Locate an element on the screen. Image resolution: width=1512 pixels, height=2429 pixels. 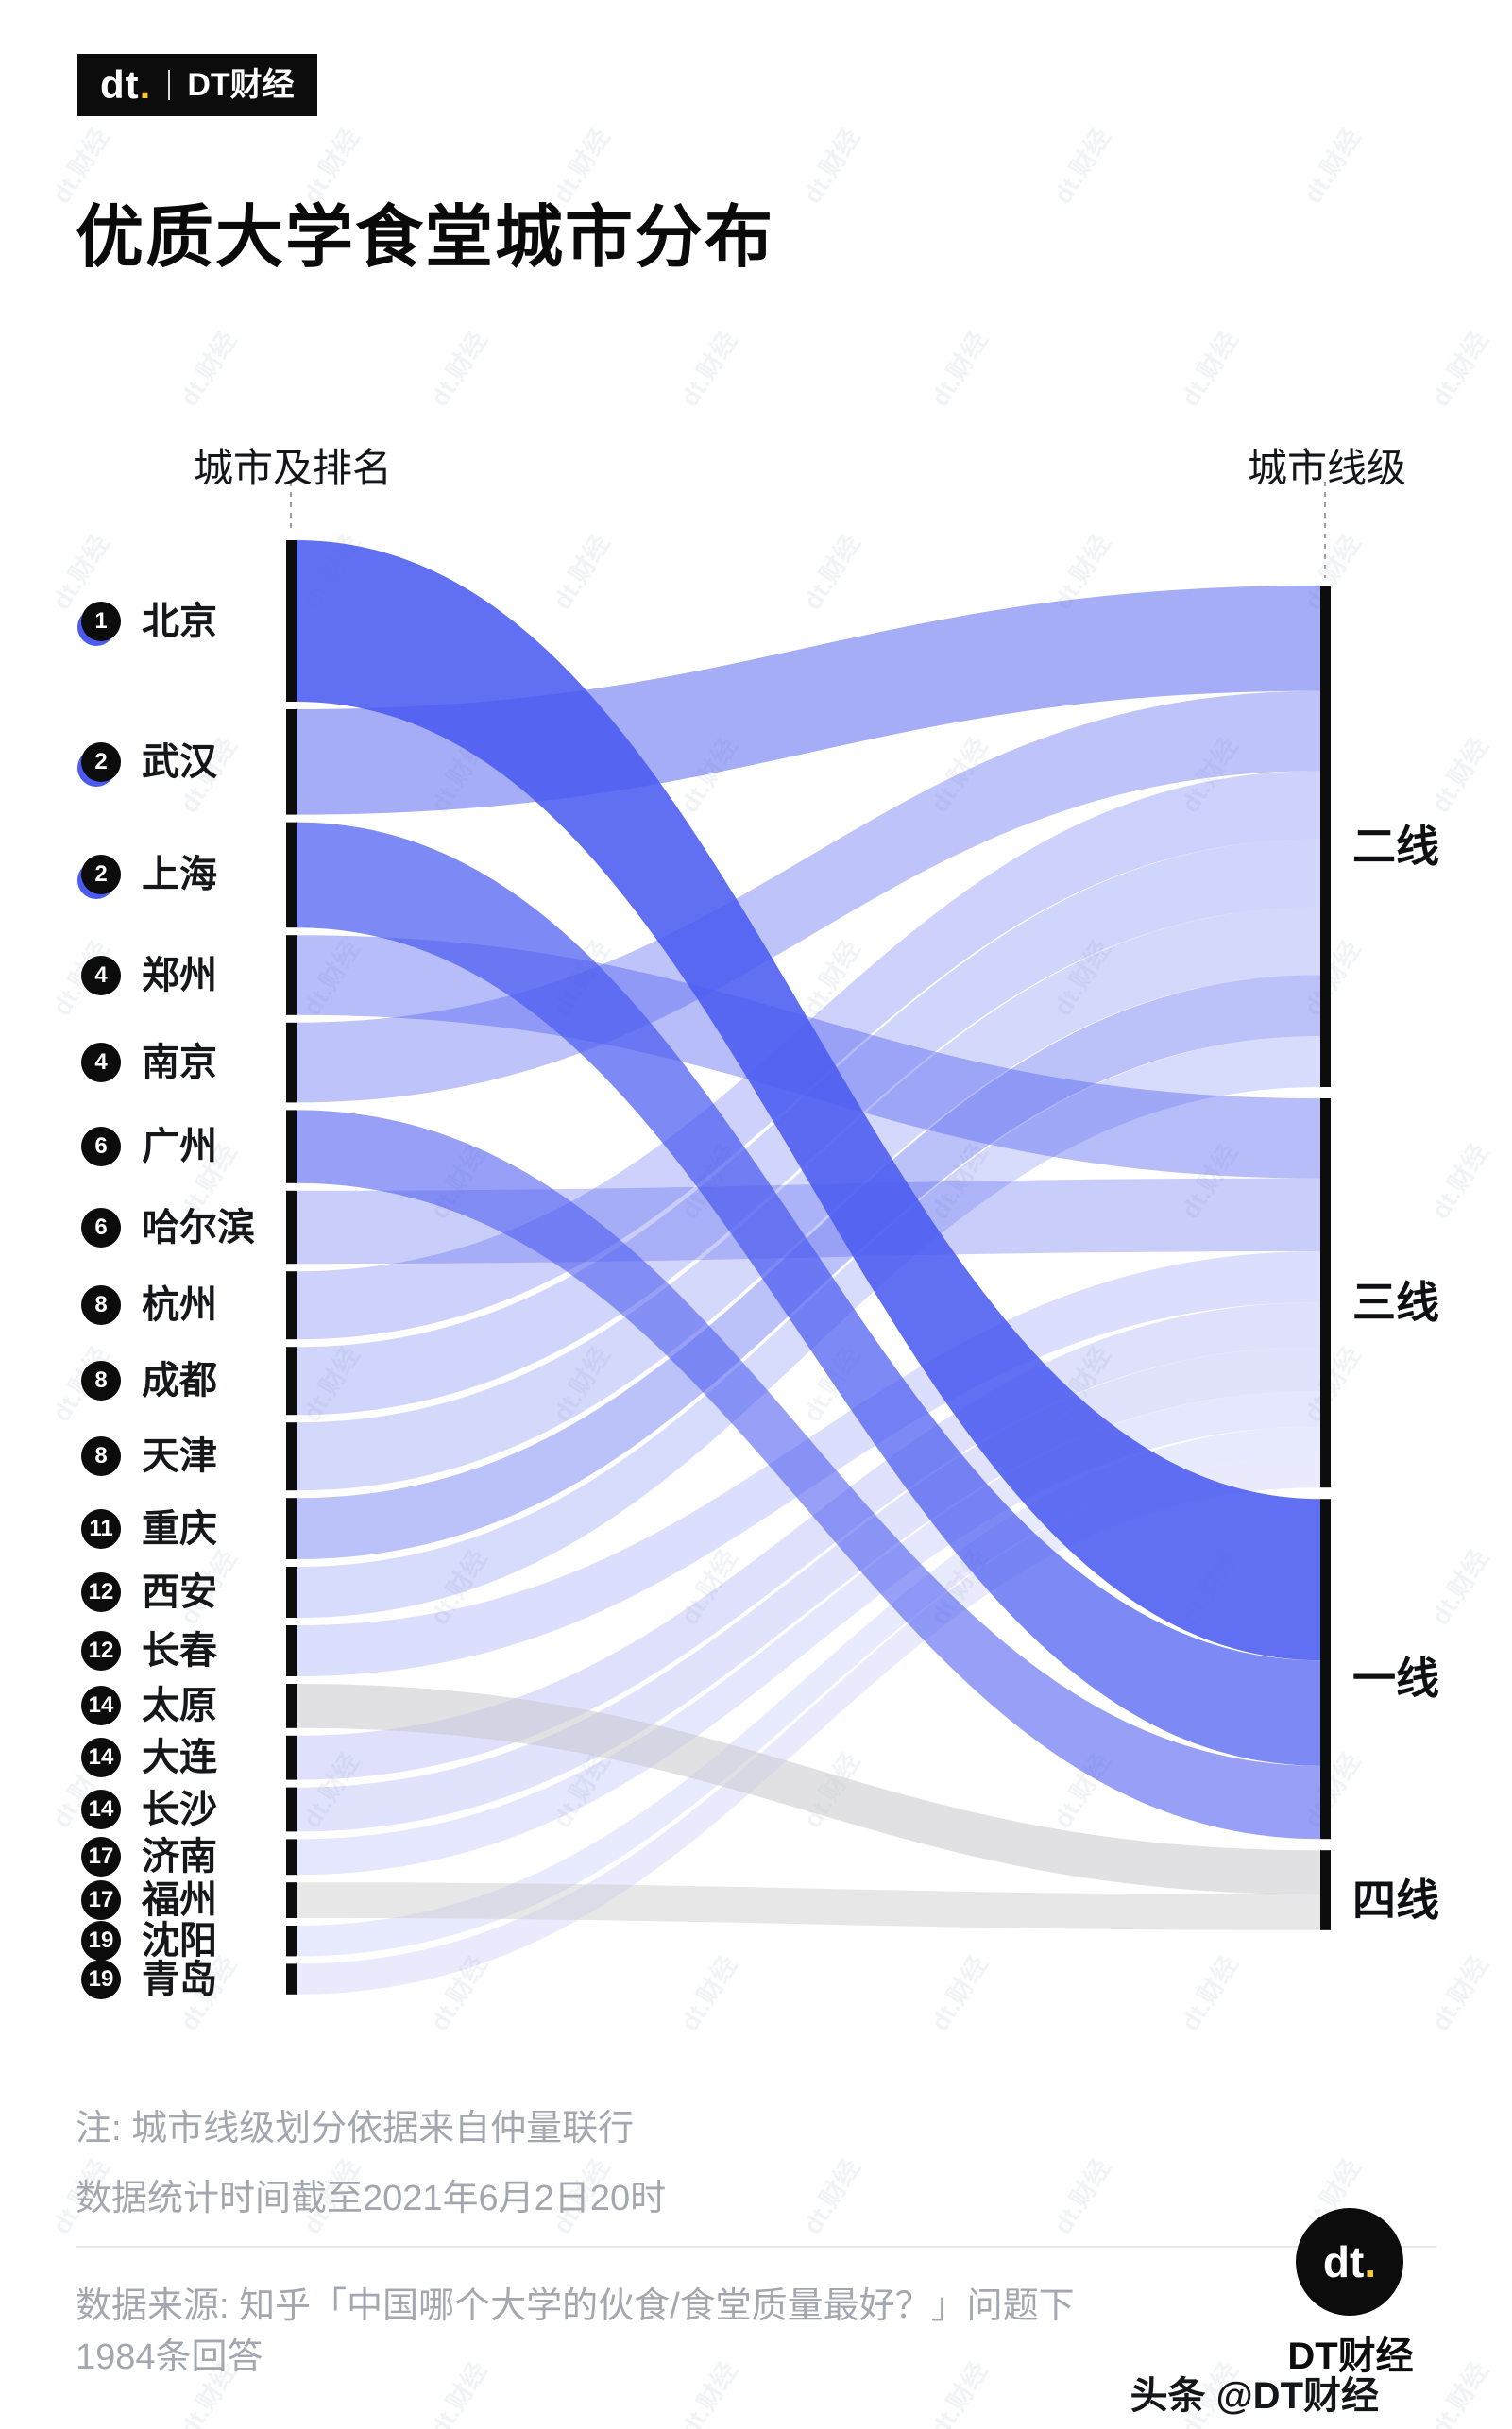
data-source-line2: 1984条回答 is located at coordinates (169, 2357).